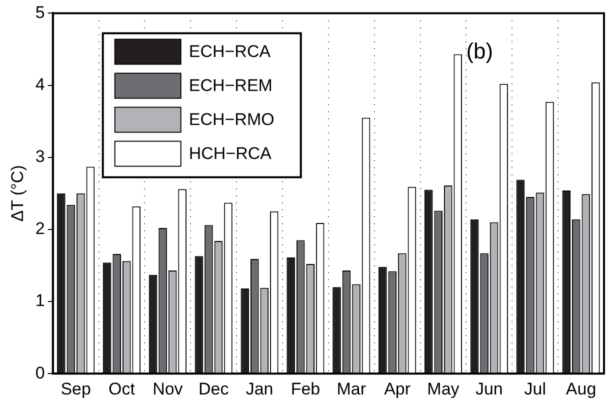  What do you see at coordinates (305, 388) in the screenshot?
I see `x-tick-label: Feb` at bounding box center [305, 388].